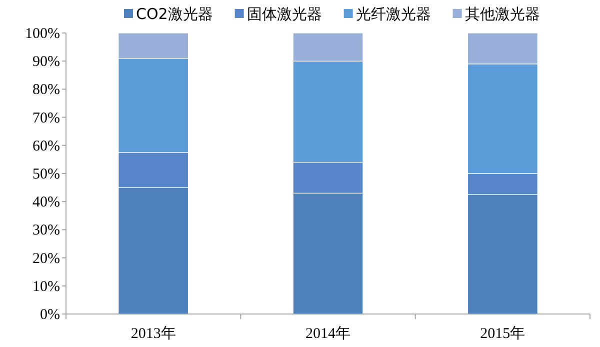 This screenshot has height=347, width=600. Describe the element at coordinates (46, 286) in the screenshot. I see `y-tick-label: 10%` at that location.